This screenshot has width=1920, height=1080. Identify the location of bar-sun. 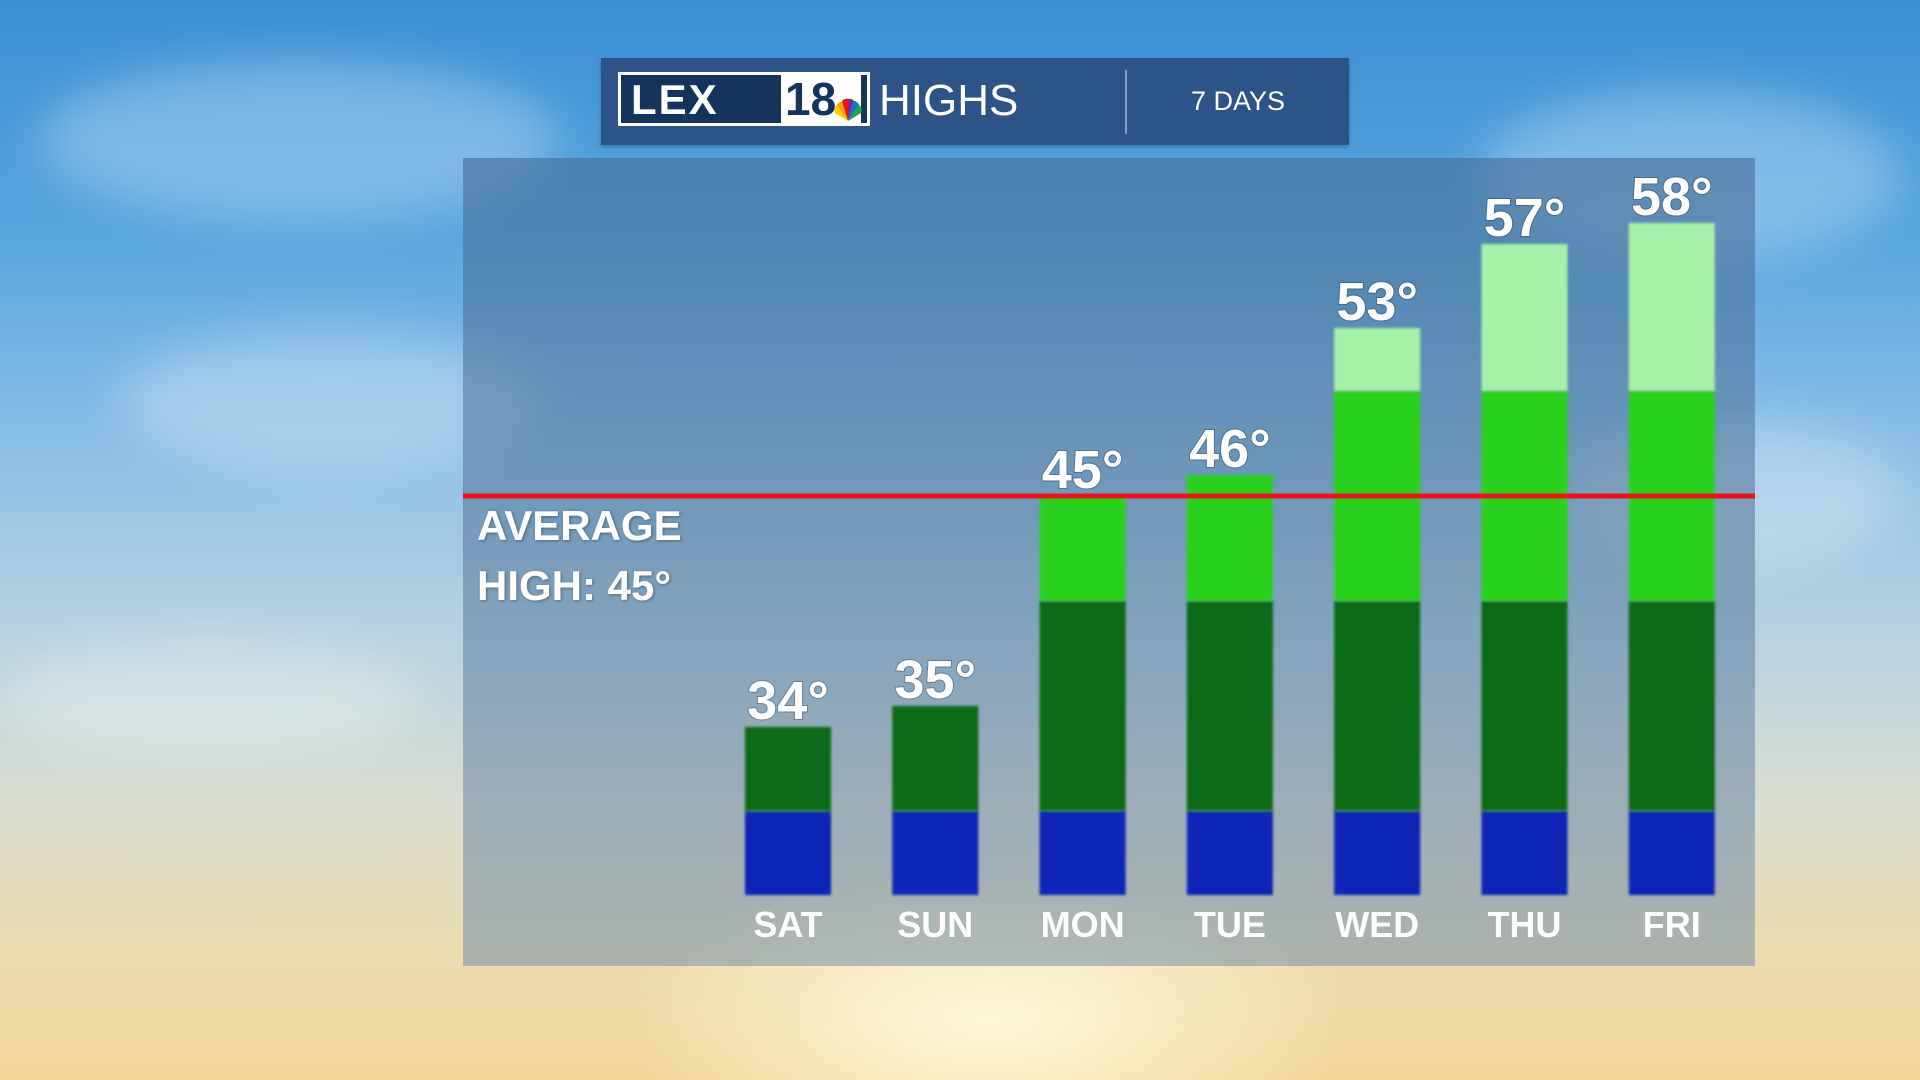
(935, 800).